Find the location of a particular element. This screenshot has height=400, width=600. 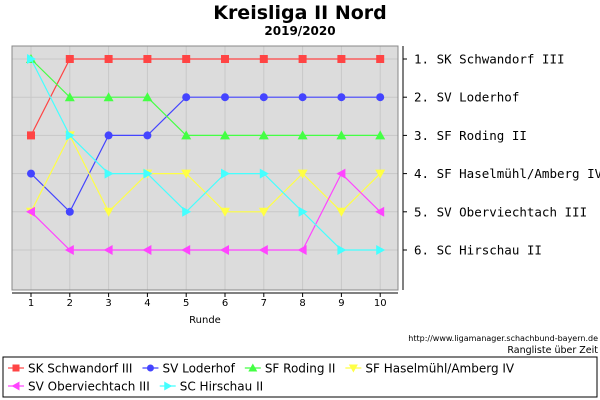

series-sk-schwandorf-iii is located at coordinates (206, 97).